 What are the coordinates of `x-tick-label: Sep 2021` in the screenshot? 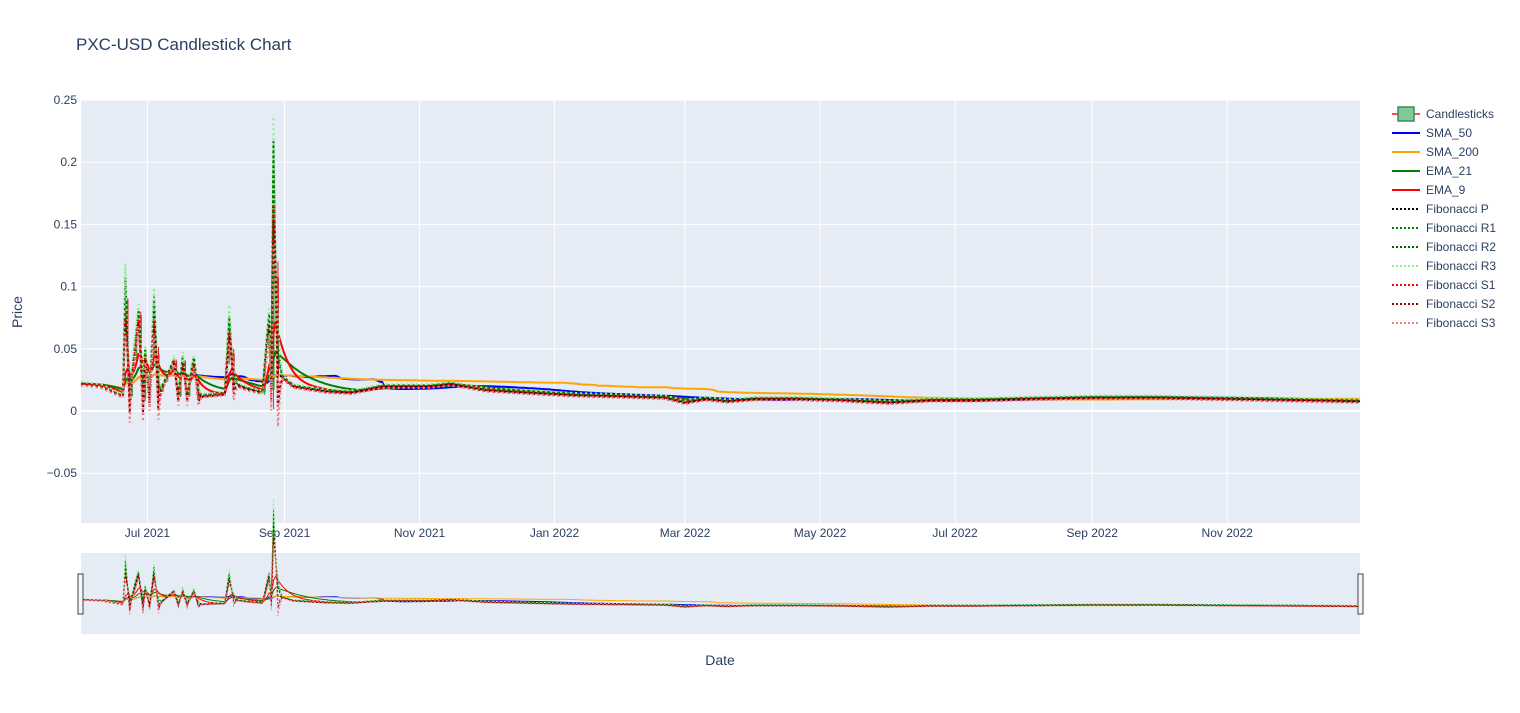 It's located at (285, 533).